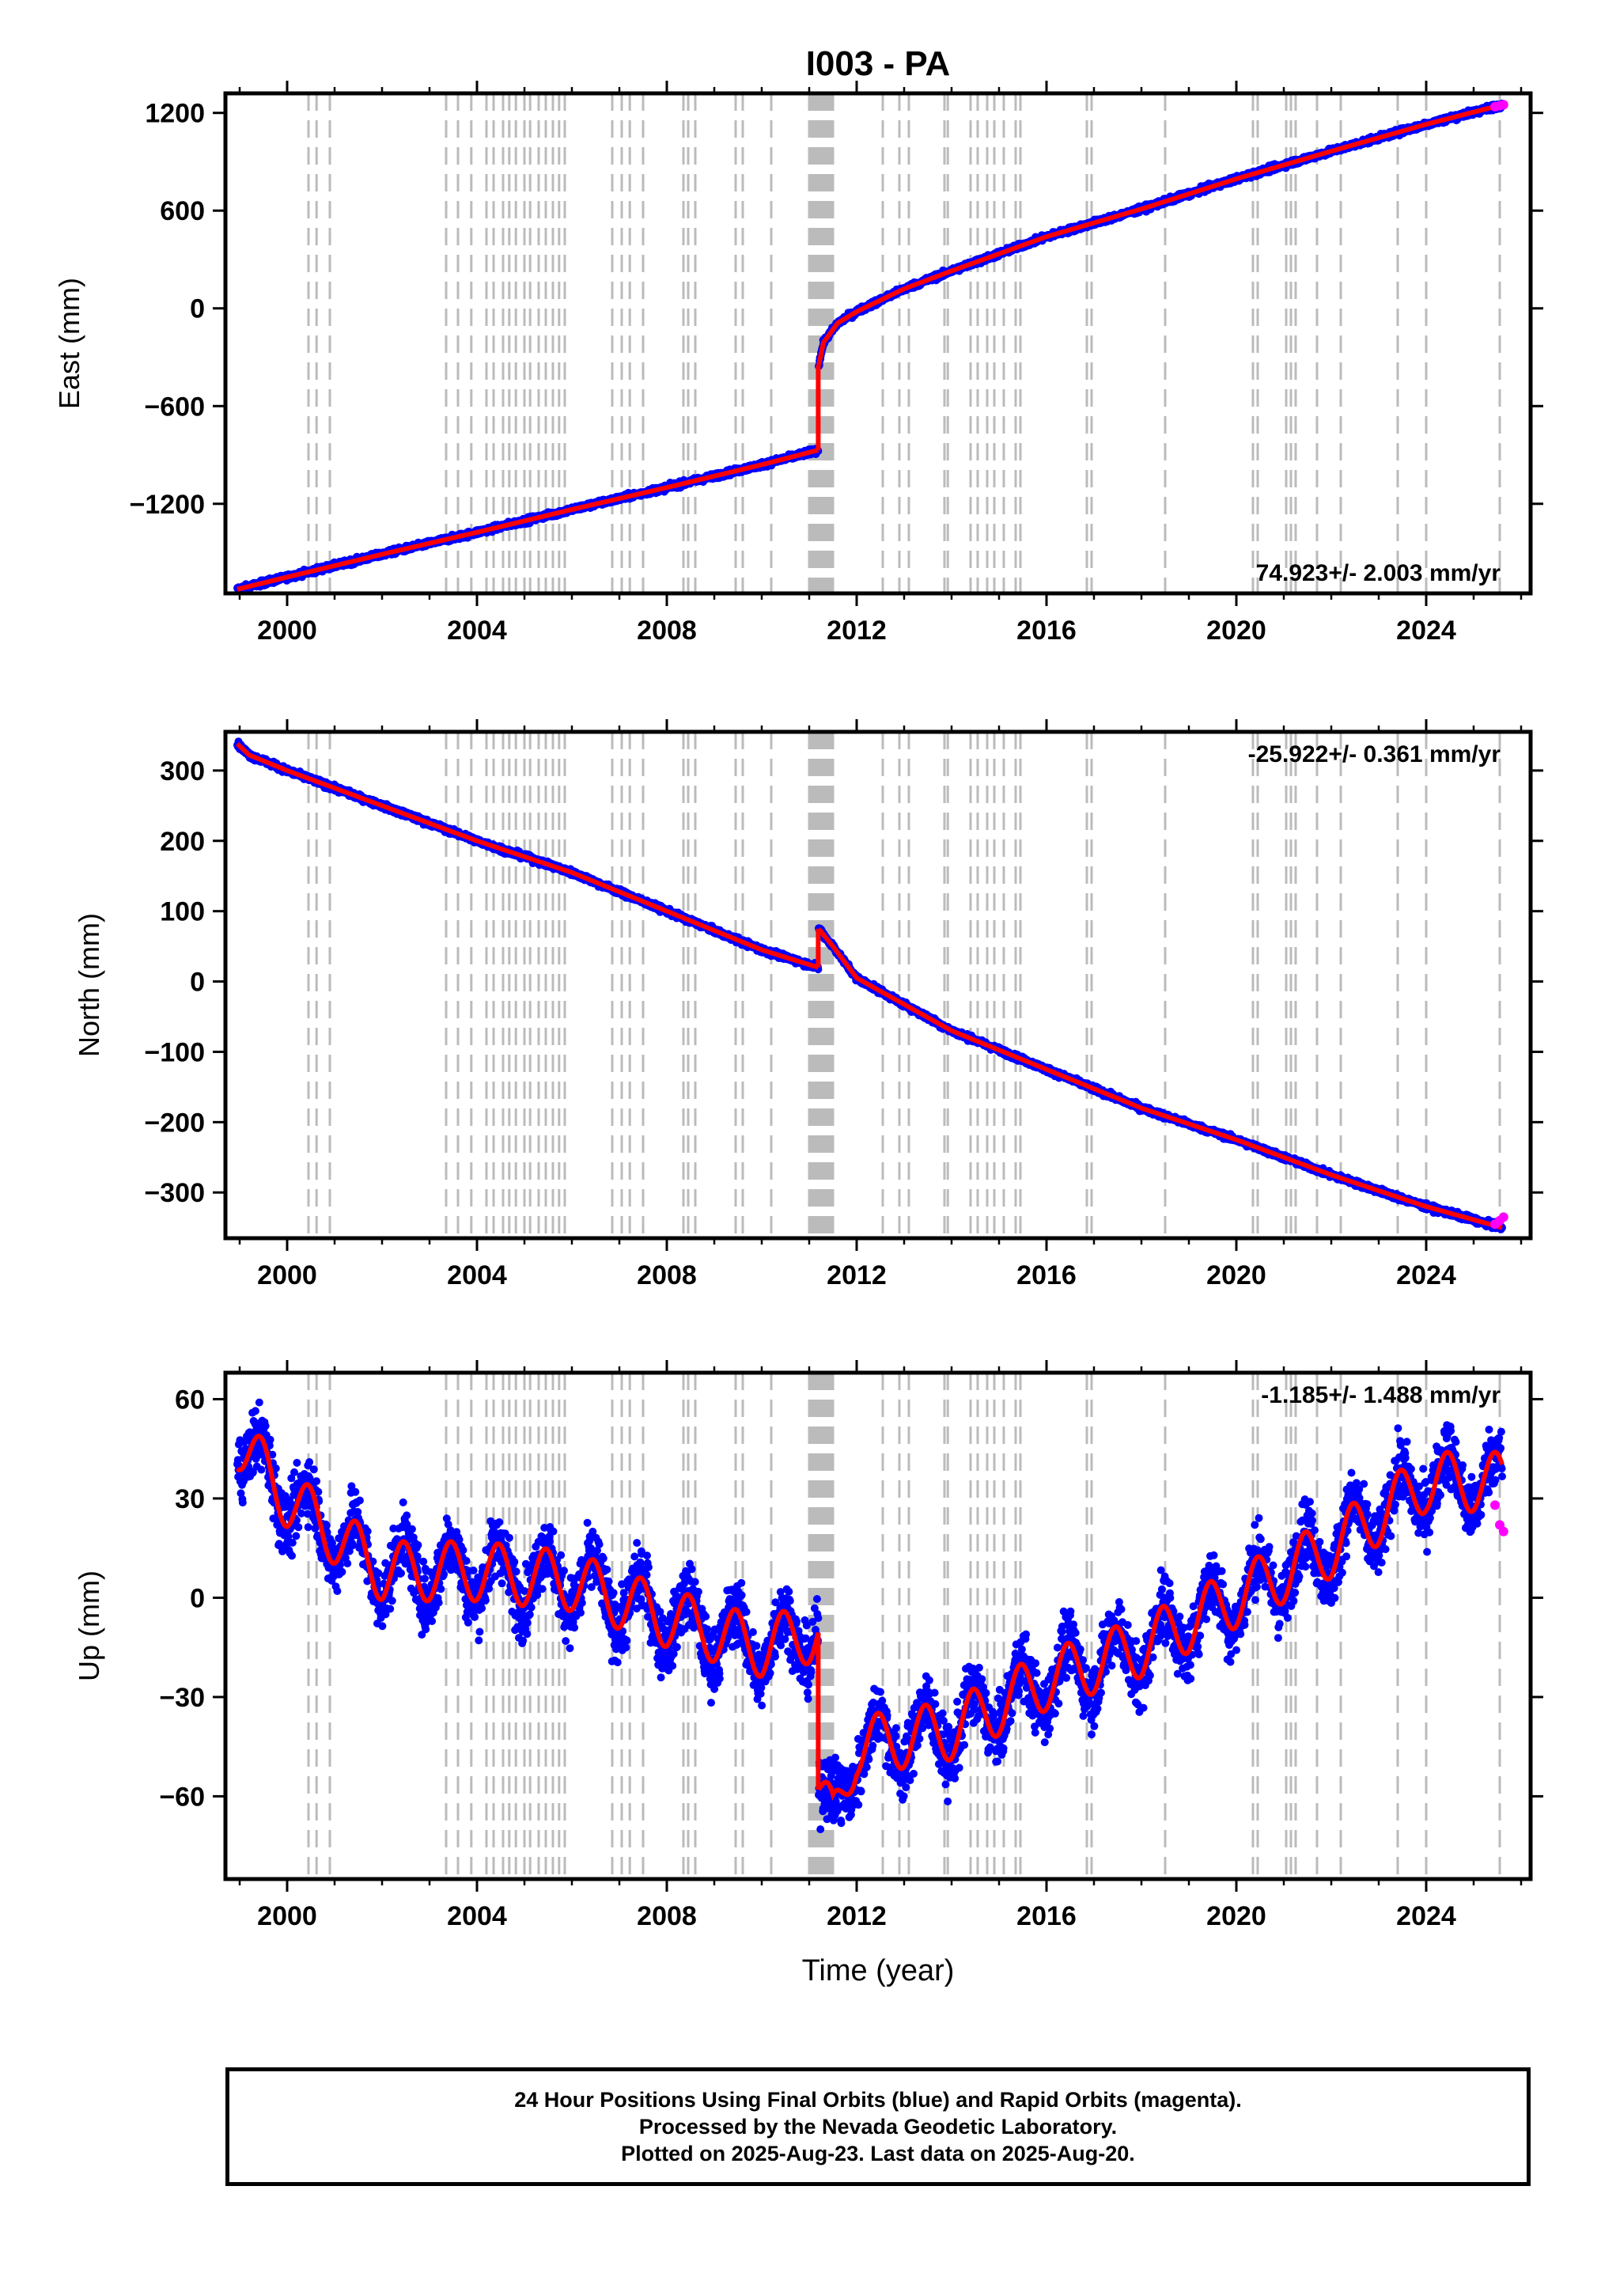  Describe the element at coordinates (1426, 631) in the screenshot. I see `x-tick-label: 2024` at that location.